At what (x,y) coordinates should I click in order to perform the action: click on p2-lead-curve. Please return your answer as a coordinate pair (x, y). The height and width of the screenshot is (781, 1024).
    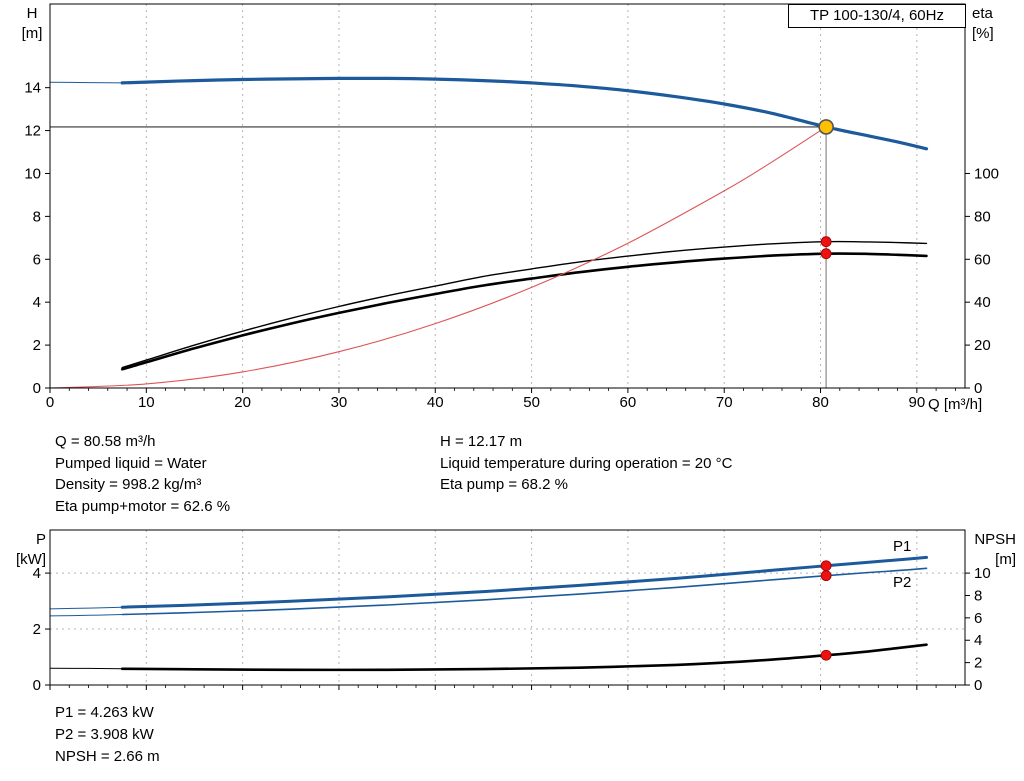
    Looking at the image, I should click on (86, 615).